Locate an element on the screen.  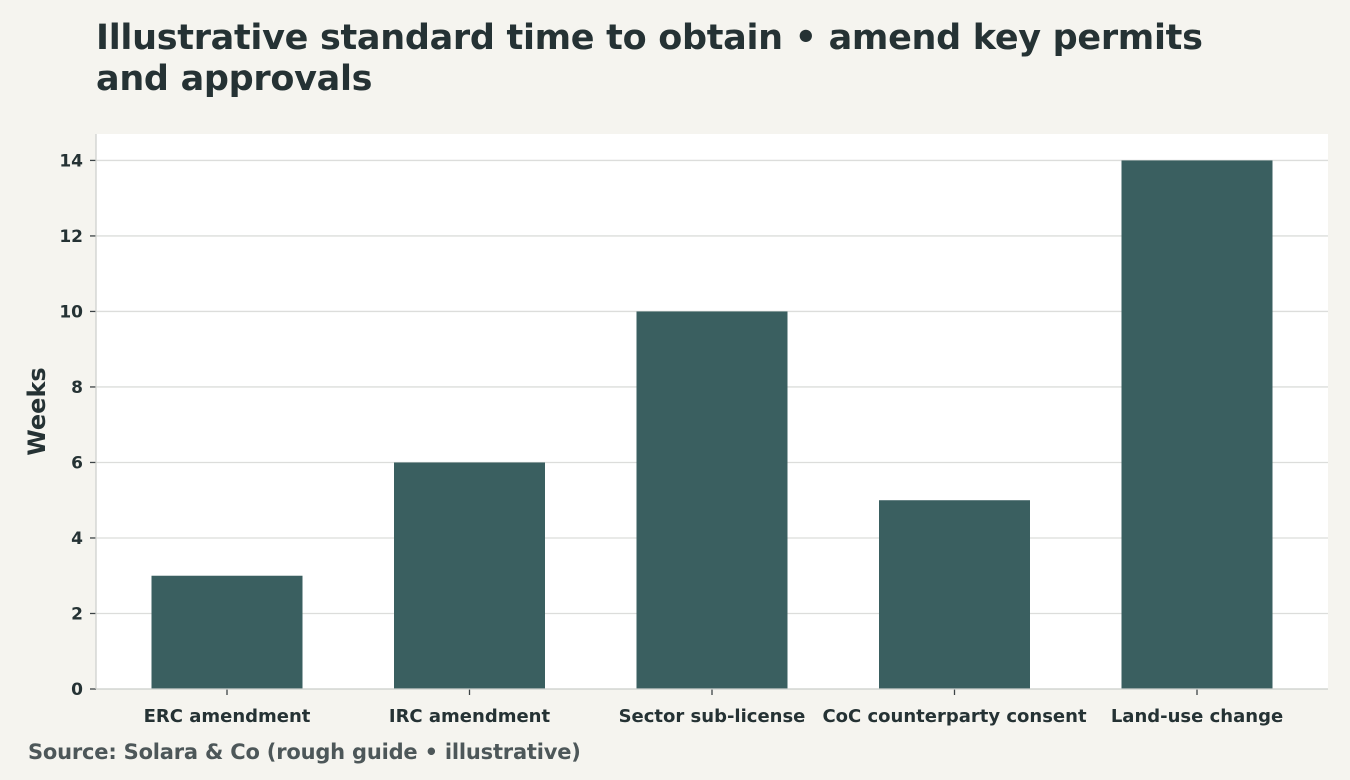
y-axis-title: Weeks is located at coordinates (37, 411).